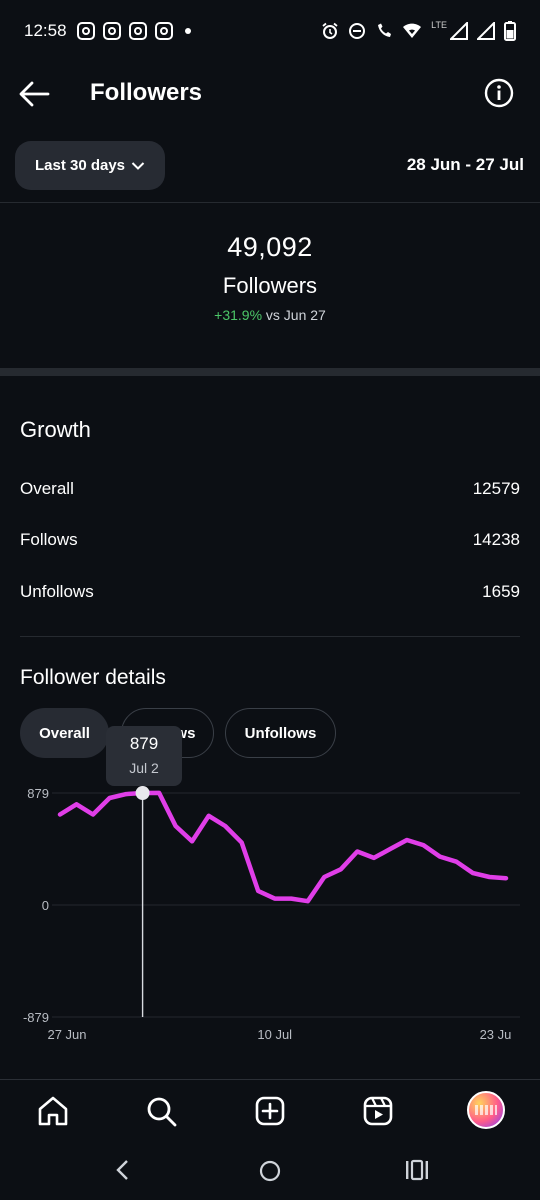  What do you see at coordinates (45, 30) in the screenshot?
I see `status-time: 12:58` at bounding box center [45, 30].